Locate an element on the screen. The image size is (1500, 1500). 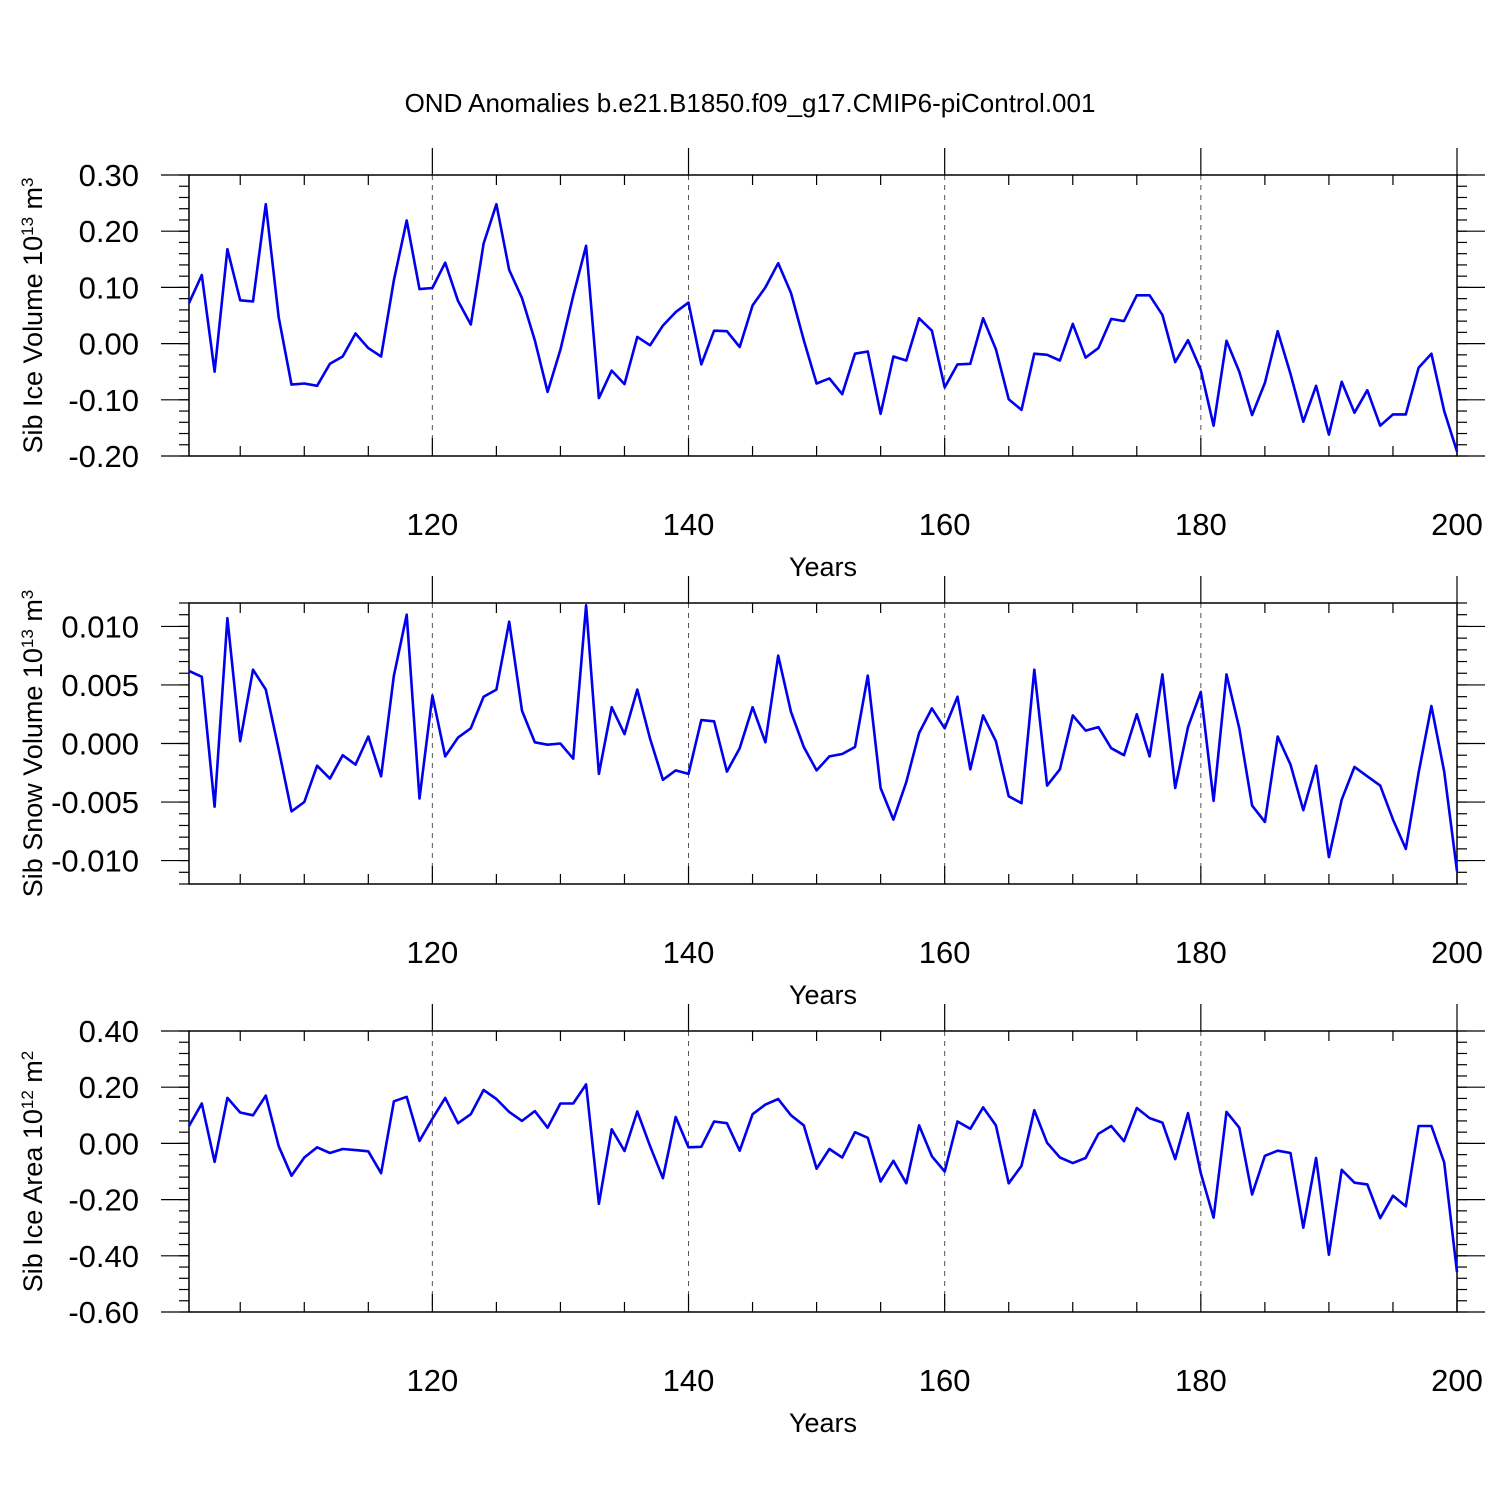
y-tick-label: -0.40 is located at coordinates (103, 1256).